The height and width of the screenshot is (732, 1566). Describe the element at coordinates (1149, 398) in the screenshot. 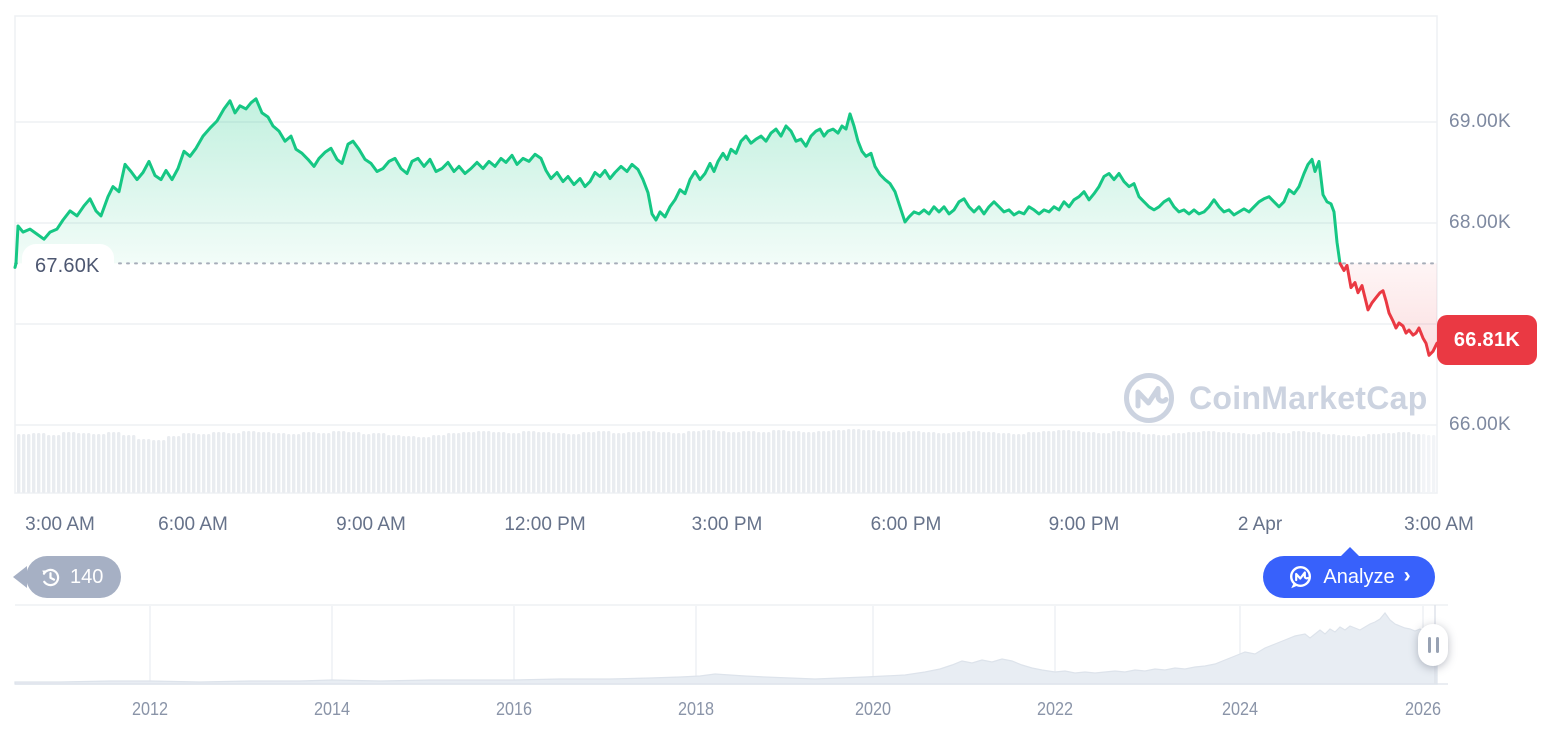

I see `coinmarketcap-logo-icon` at that location.